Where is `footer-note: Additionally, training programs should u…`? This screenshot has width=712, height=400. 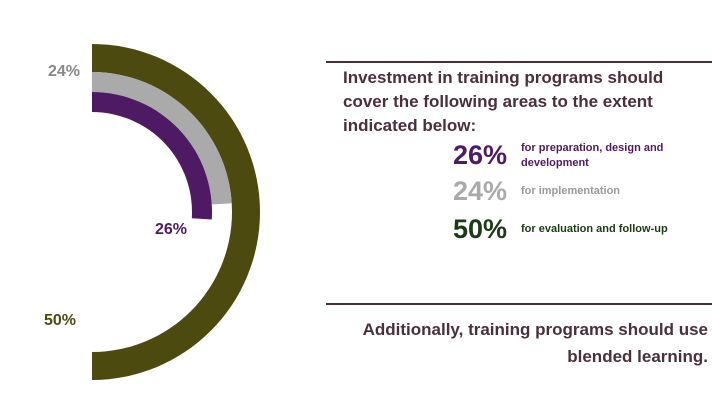 footer-note: Additionally, training programs should u… is located at coordinates (535, 343).